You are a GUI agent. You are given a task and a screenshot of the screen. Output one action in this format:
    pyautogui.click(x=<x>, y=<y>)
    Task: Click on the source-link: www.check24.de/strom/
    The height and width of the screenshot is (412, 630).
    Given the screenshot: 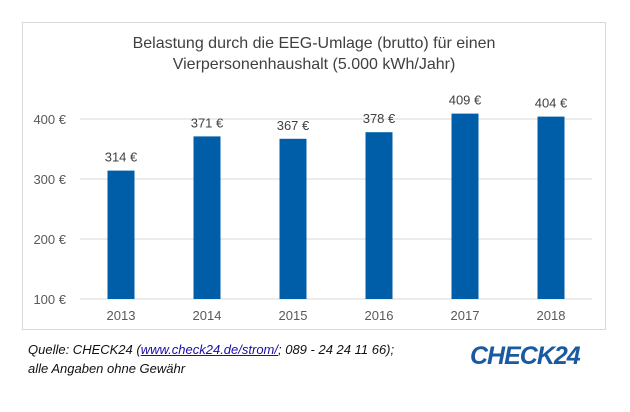 What is the action you would take?
    pyautogui.click(x=209, y=349)
    